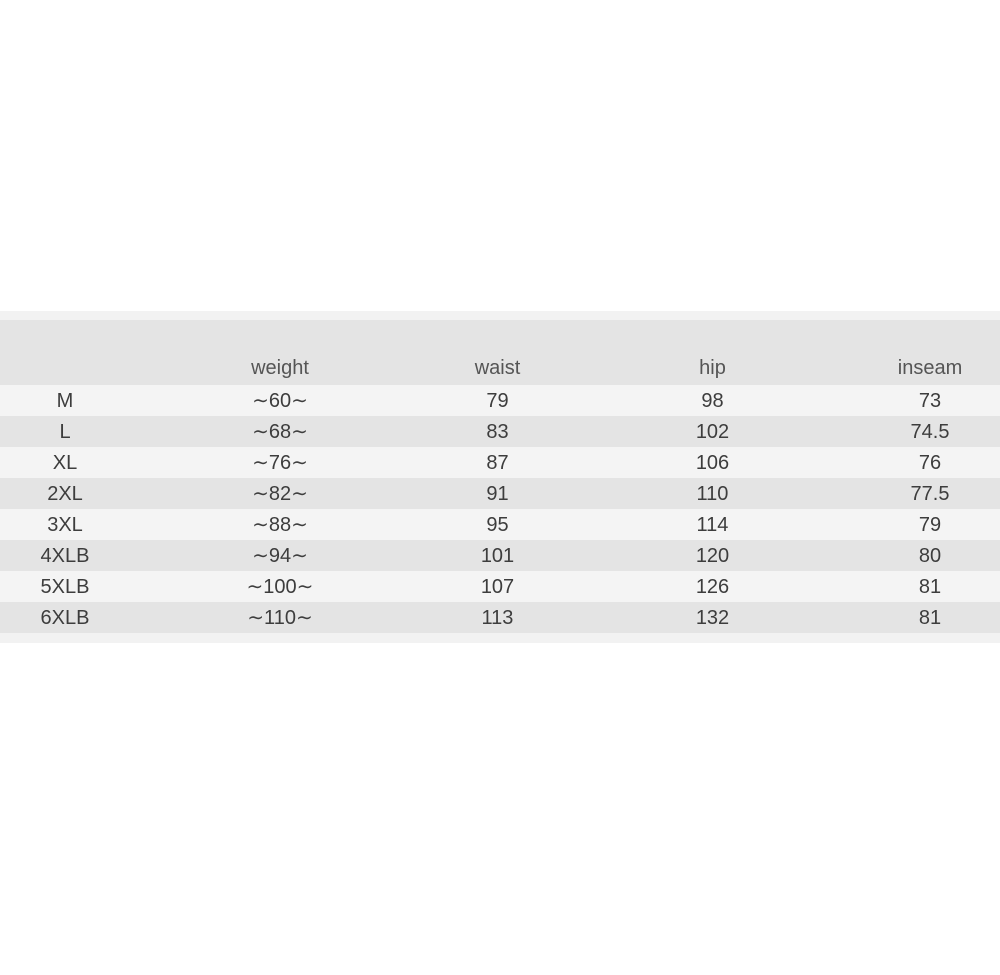 The width and height of the screenshot is (1000, 975). Describe the element at coordinates (65, 555) in the screenshot. I see `size-cell: 4XLB` at that location.